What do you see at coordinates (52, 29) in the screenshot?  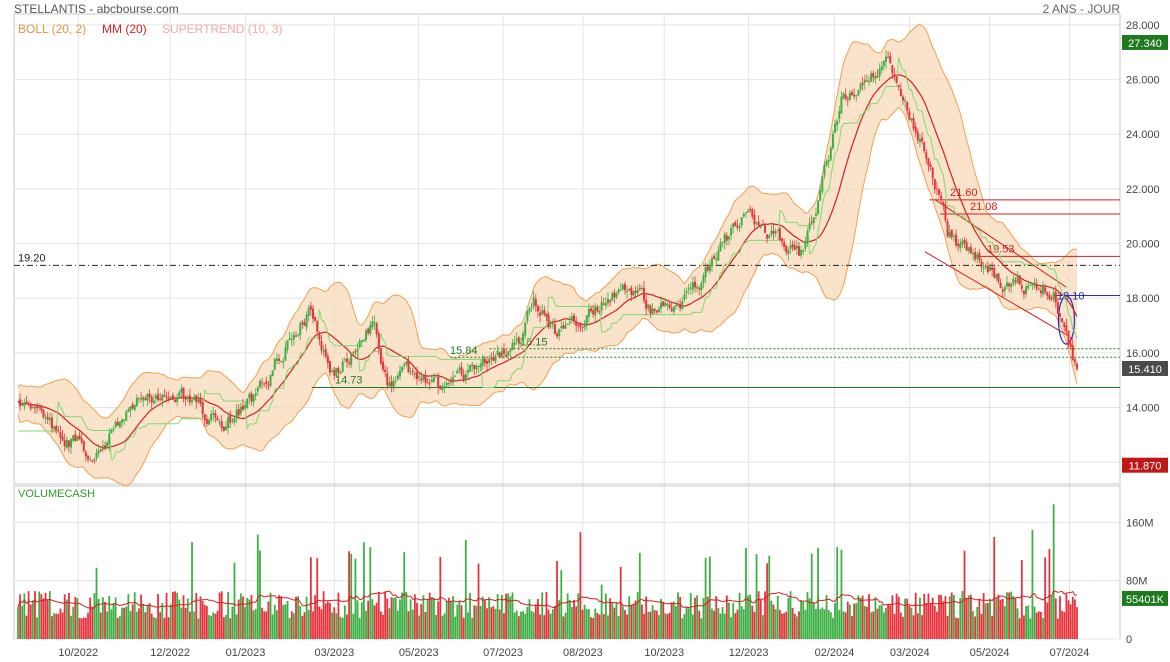 I see `legend-boll: BOLL (20, 2)` at bounding box center [52, 29].